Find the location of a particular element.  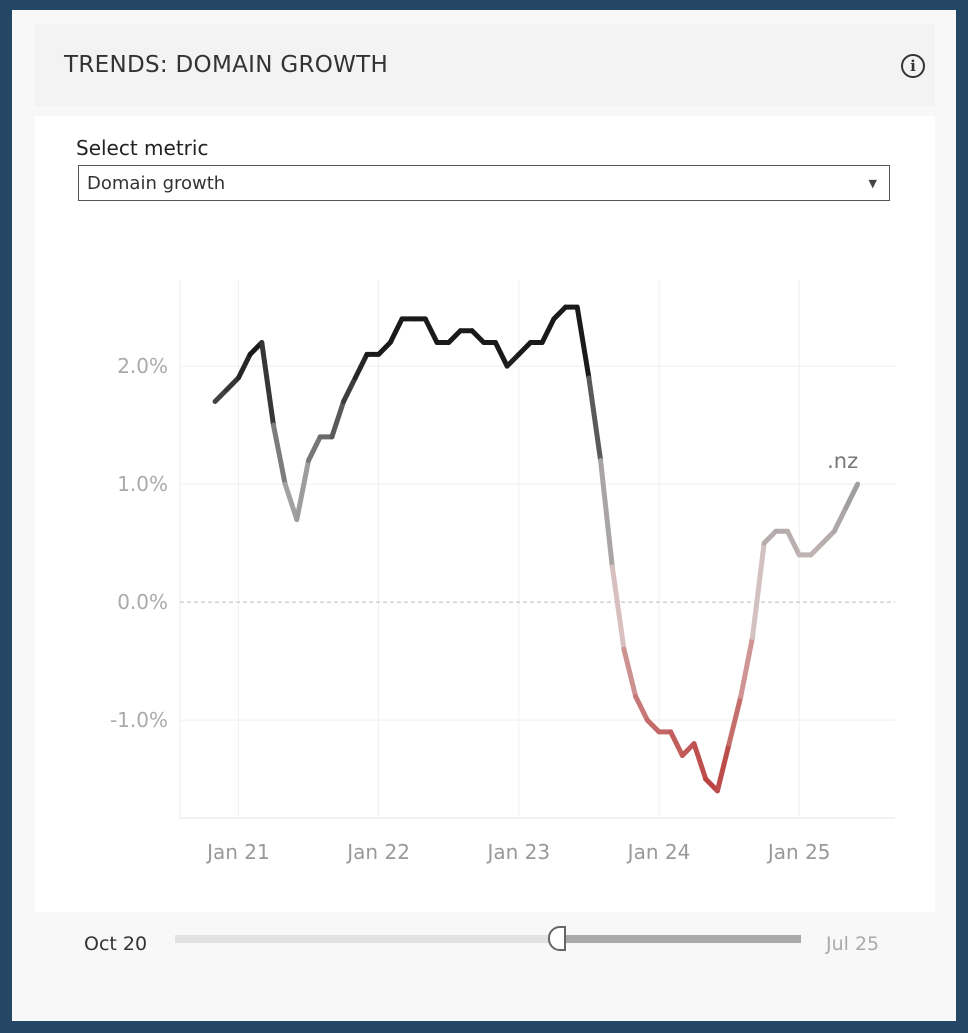

x-tick-label: Jan 21 is located at coordinates (237, 852).